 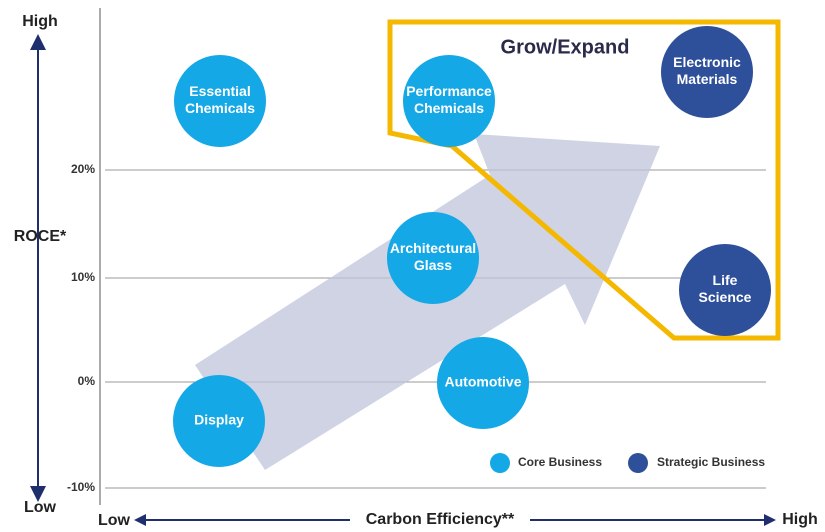 What do you see at coordinates (40, 507) in the screenshot?
I see `y-low: Low` at bounding box center [40, 507].